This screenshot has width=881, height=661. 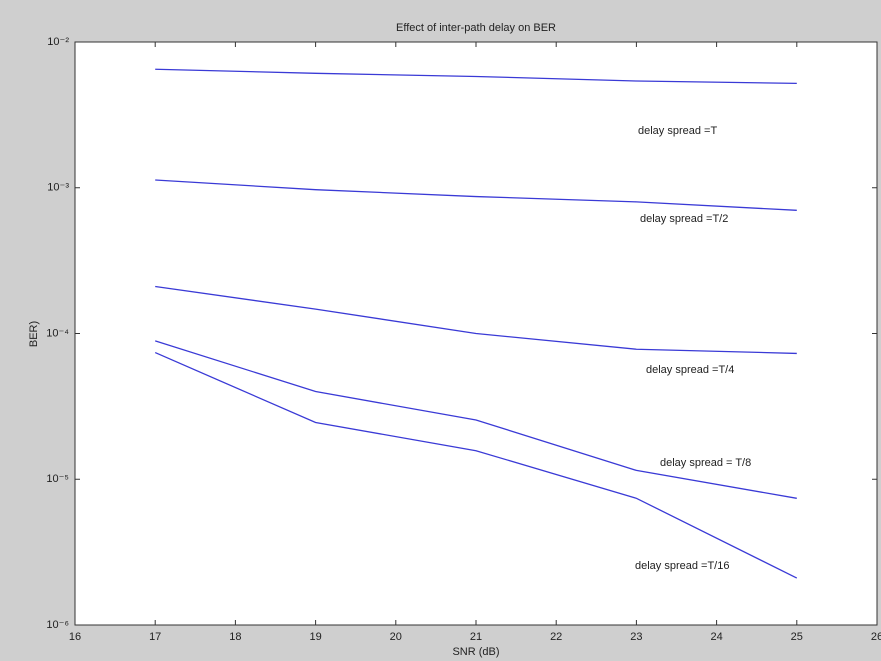 What do you see at coordinates (684, 219) in the screenshot?
I see `annotation: delay spread =T/2` at bounding box center [684, 219].